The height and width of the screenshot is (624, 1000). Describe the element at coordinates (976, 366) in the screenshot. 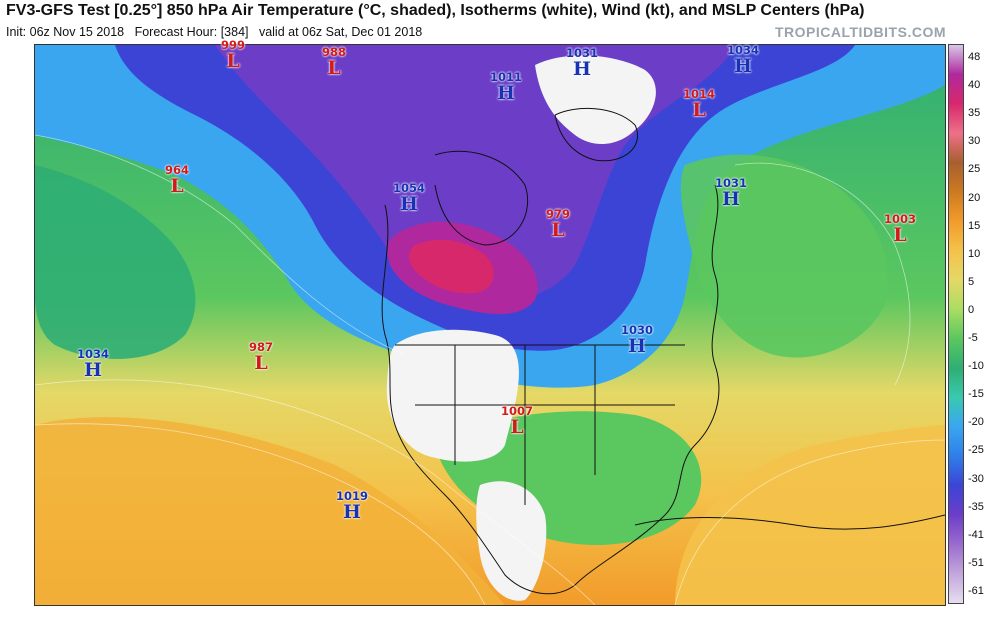

I see `colorbar-tick: -10` at that location.